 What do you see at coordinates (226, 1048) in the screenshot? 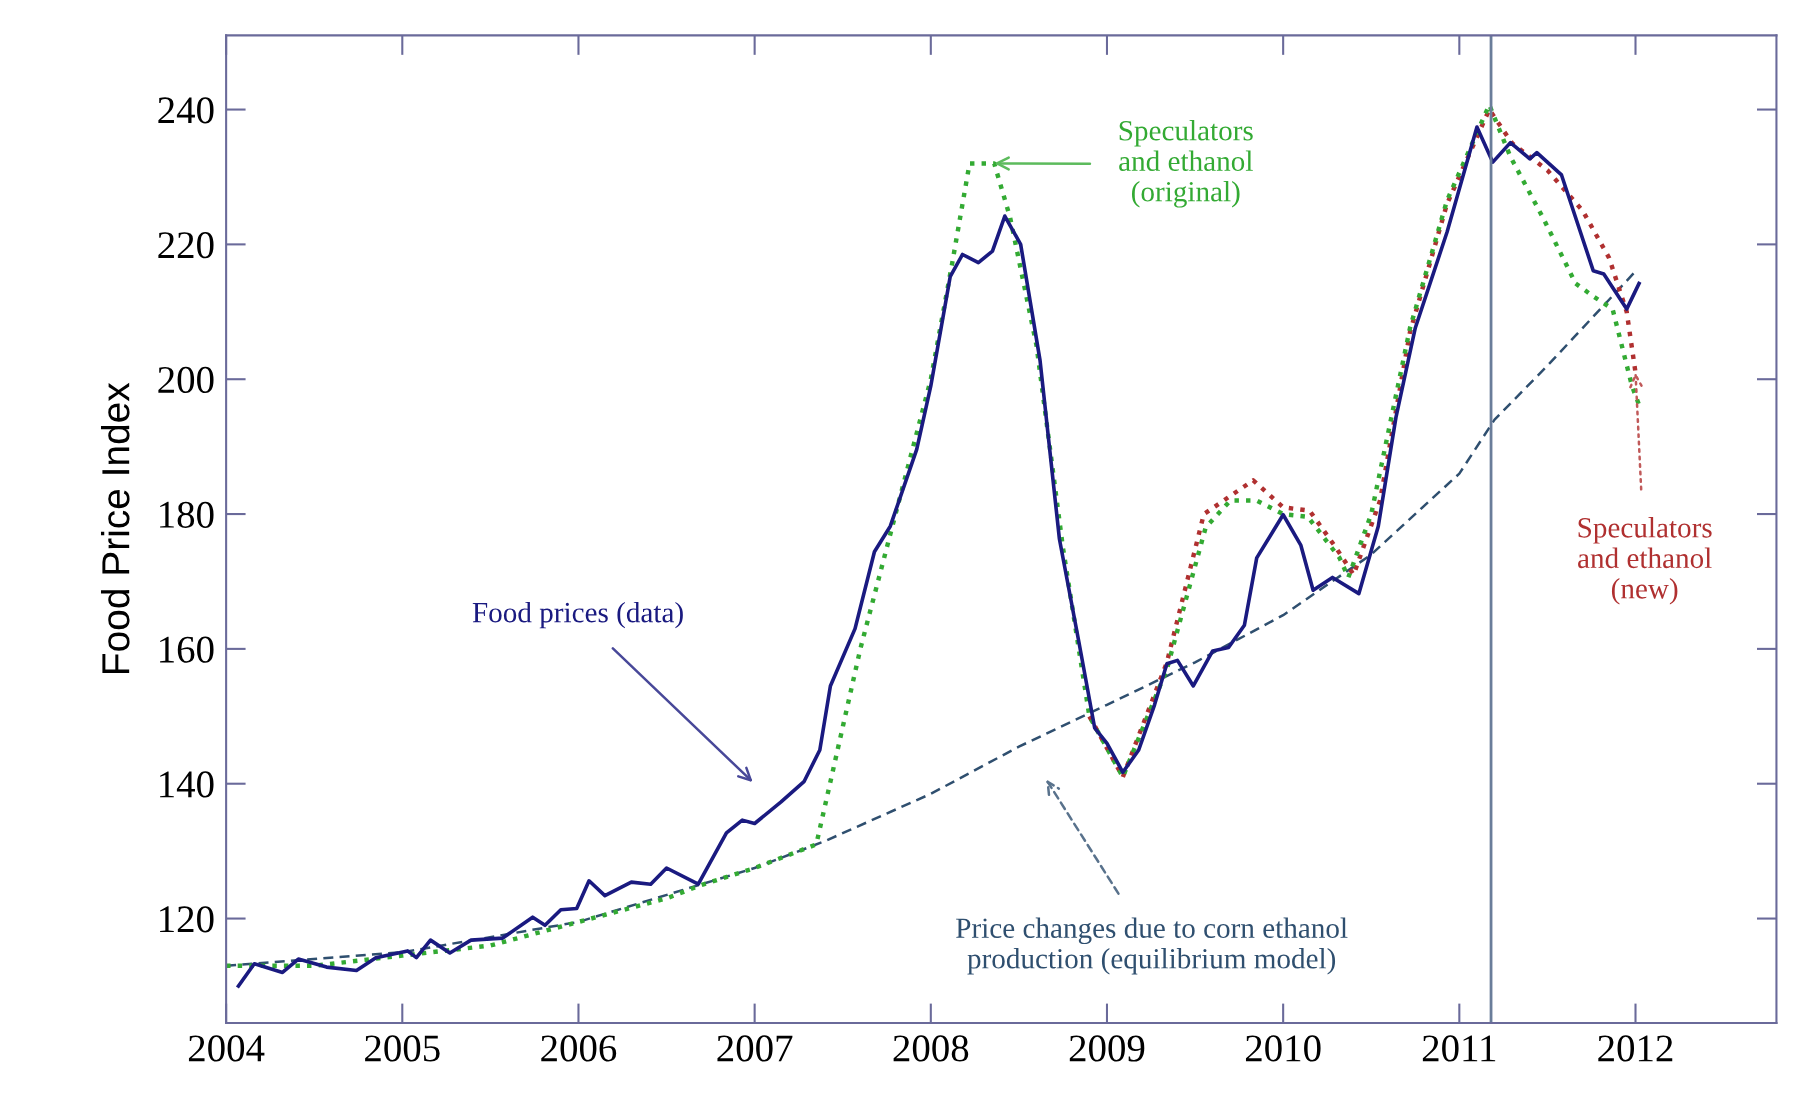
I see `x-tick-label: 2004` at bounding box center [226, 1048].